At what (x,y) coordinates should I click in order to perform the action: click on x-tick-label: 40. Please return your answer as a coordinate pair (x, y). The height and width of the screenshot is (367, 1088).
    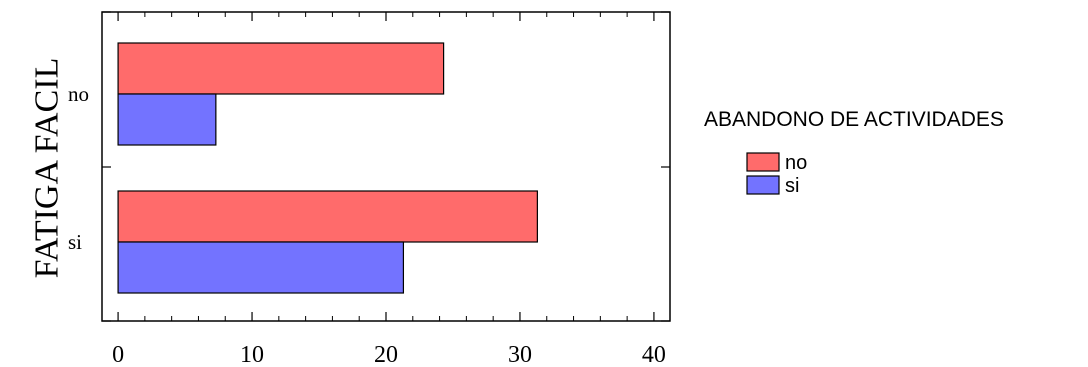
    Looking at the image, I should click on (654, 354).